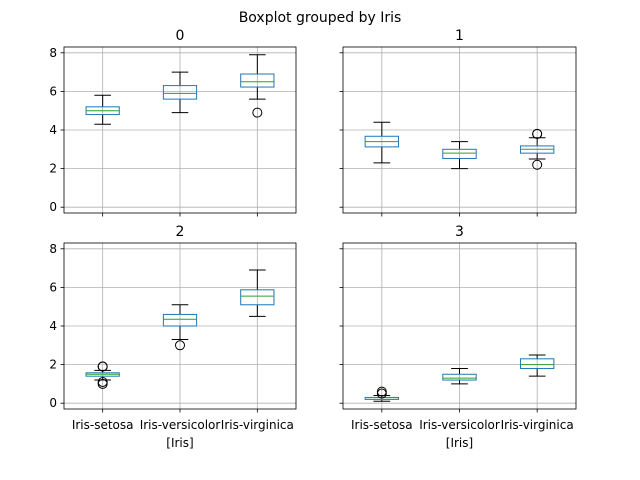 The height and width of the screenshot is (480, 640). I want to click on subplot-title: 2, so click(180, 232).